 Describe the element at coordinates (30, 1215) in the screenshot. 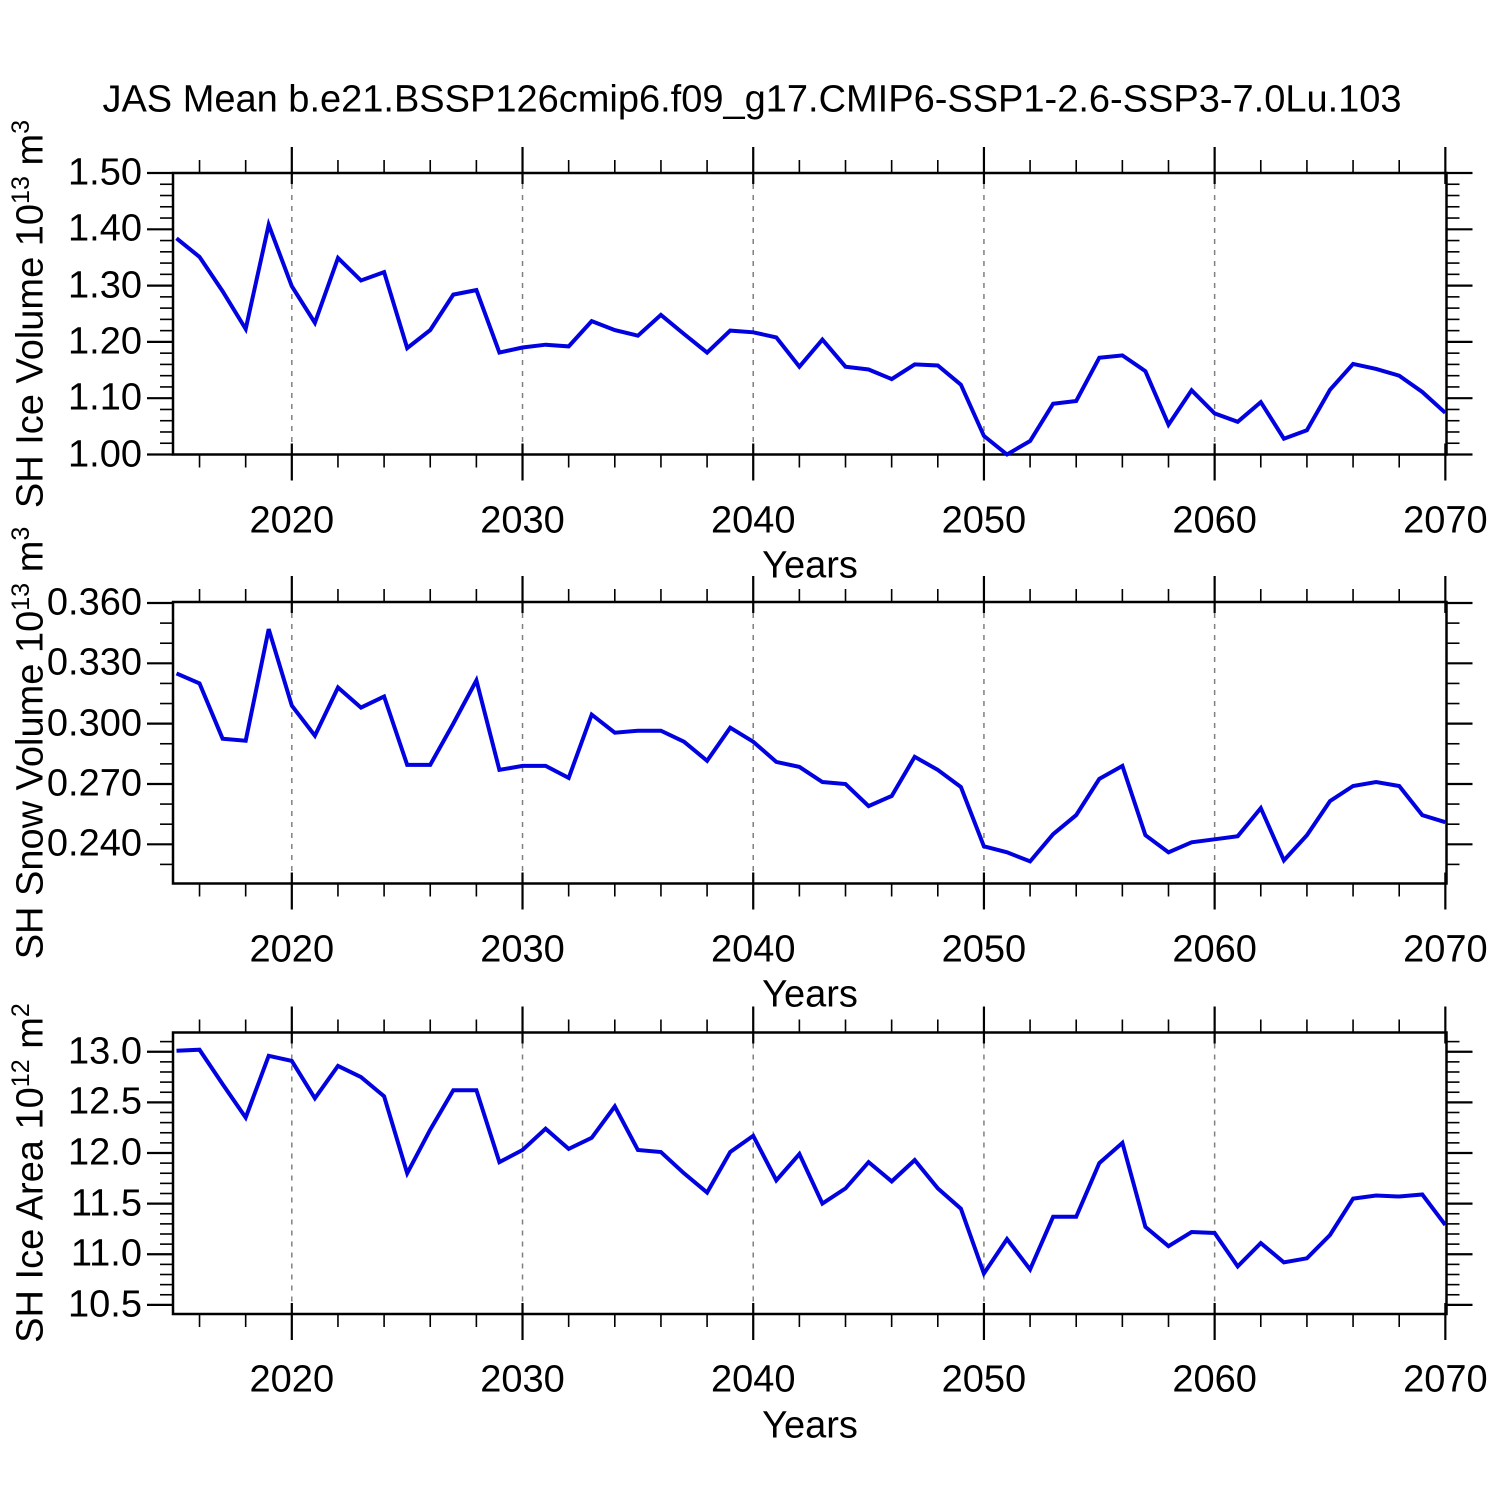

I see `y-axis-title-text: SH Ice Area 10` at that location.